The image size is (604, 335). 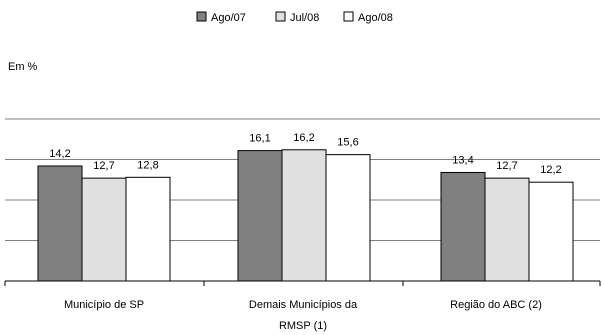 What do you see at coordinates (228, 18) in the screenshot?
I see `legend-label-1: Ago/07` at bounding box center [228, 18].